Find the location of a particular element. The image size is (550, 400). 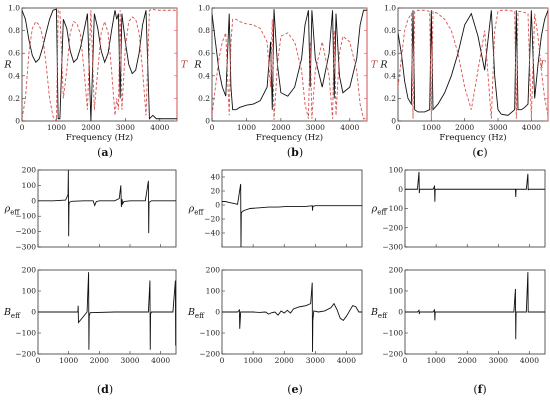

y-tick-label: 20 is located at coordinates (215, 191).